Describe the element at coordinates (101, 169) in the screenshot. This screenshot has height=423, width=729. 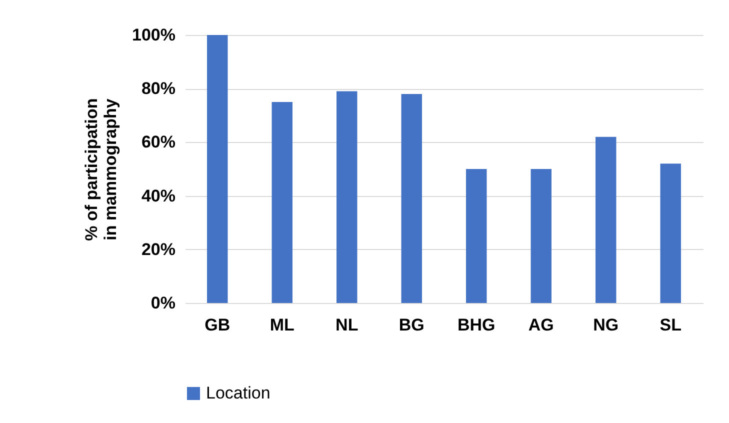
I see `y-axis-title: % of participation in mammography` at that location.